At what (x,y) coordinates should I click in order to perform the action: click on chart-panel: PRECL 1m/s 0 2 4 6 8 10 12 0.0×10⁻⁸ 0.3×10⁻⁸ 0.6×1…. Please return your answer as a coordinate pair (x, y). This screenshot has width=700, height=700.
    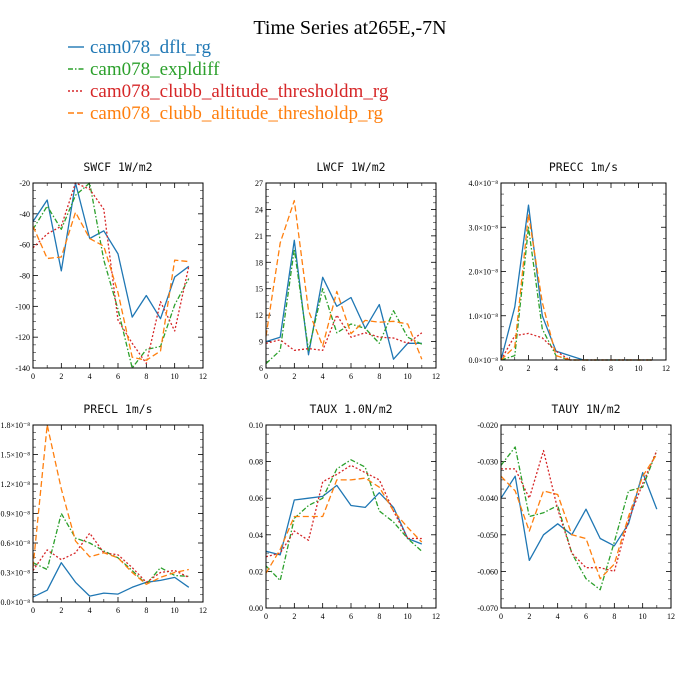
    Looking at the image, I should click on (103, 508).